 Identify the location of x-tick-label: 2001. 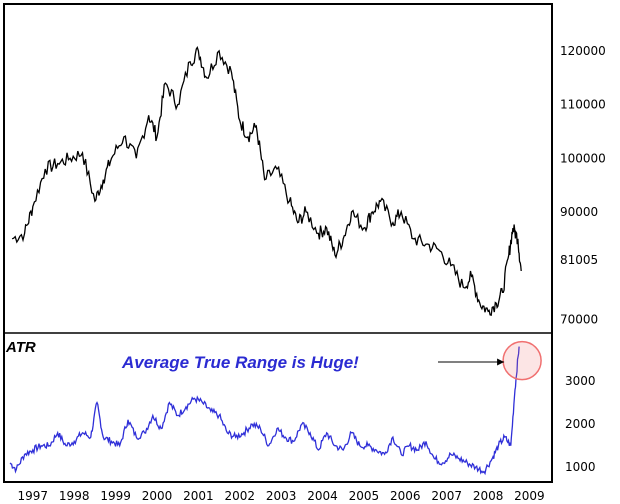
(198, 496).